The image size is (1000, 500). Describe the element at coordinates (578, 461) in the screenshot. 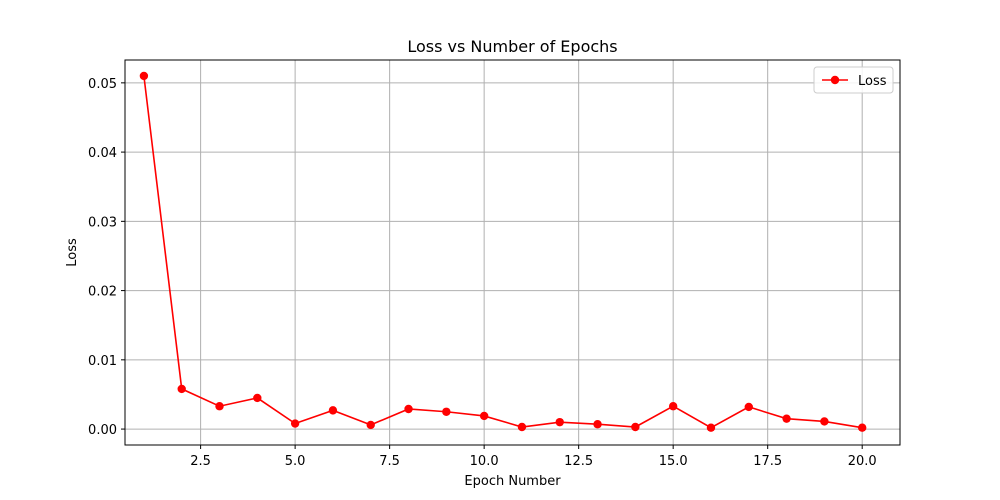

I see `x-tick-label: 12.5` at that location.